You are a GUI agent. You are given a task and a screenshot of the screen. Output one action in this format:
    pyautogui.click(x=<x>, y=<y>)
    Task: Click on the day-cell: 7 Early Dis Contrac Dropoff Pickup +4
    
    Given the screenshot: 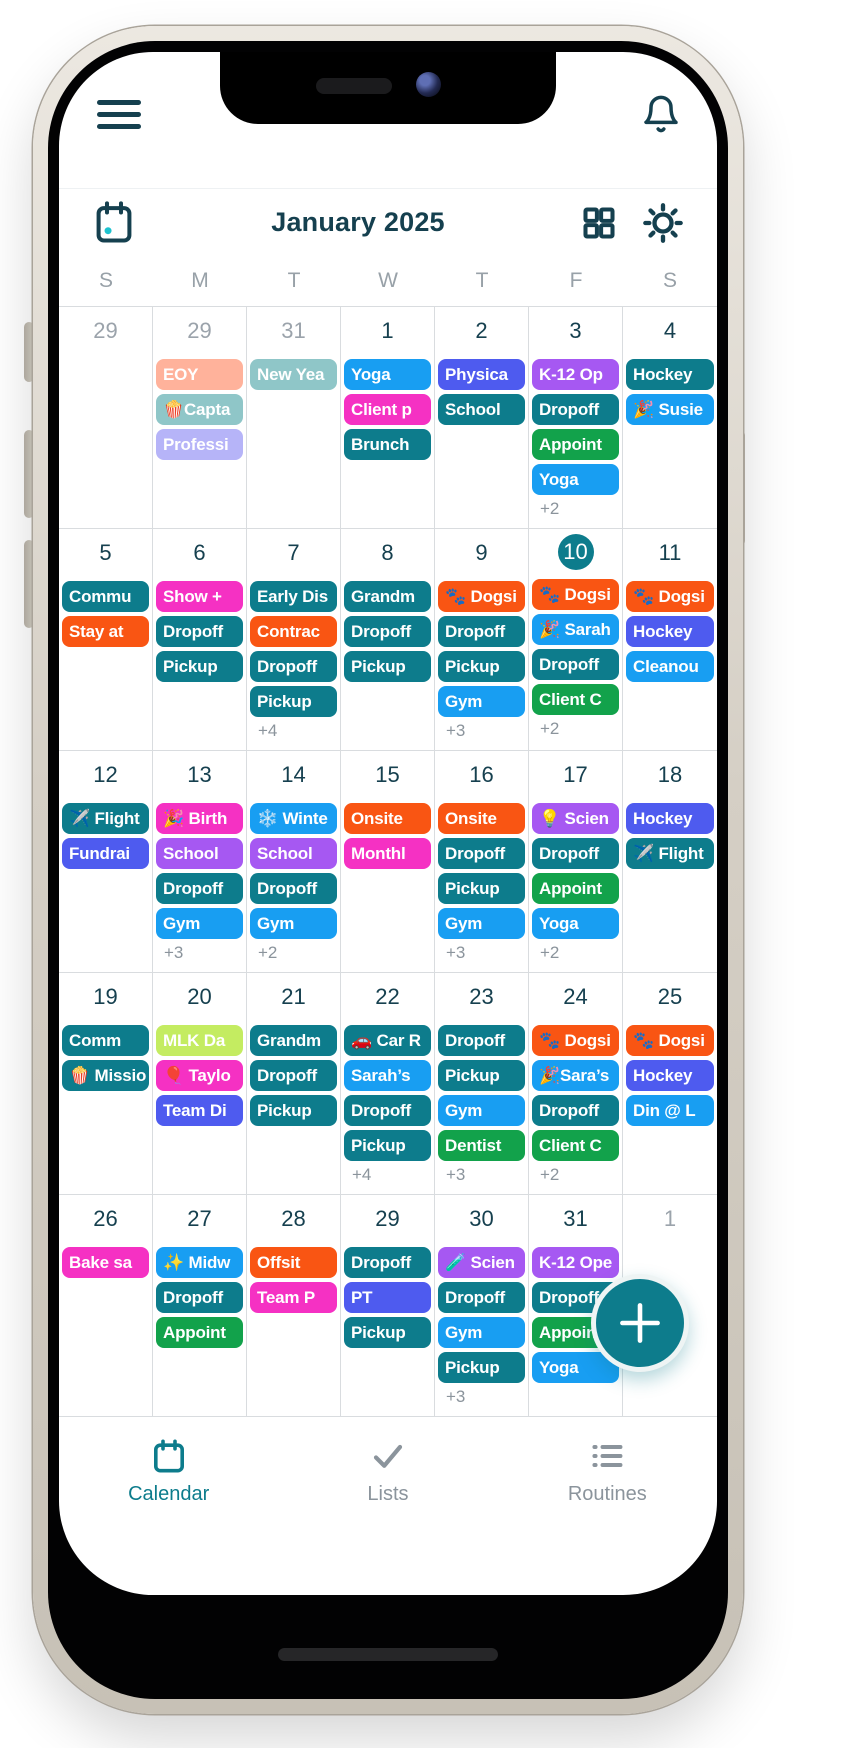 What is the action you would take?
    pyautogui.click(x=294, y=640)
    